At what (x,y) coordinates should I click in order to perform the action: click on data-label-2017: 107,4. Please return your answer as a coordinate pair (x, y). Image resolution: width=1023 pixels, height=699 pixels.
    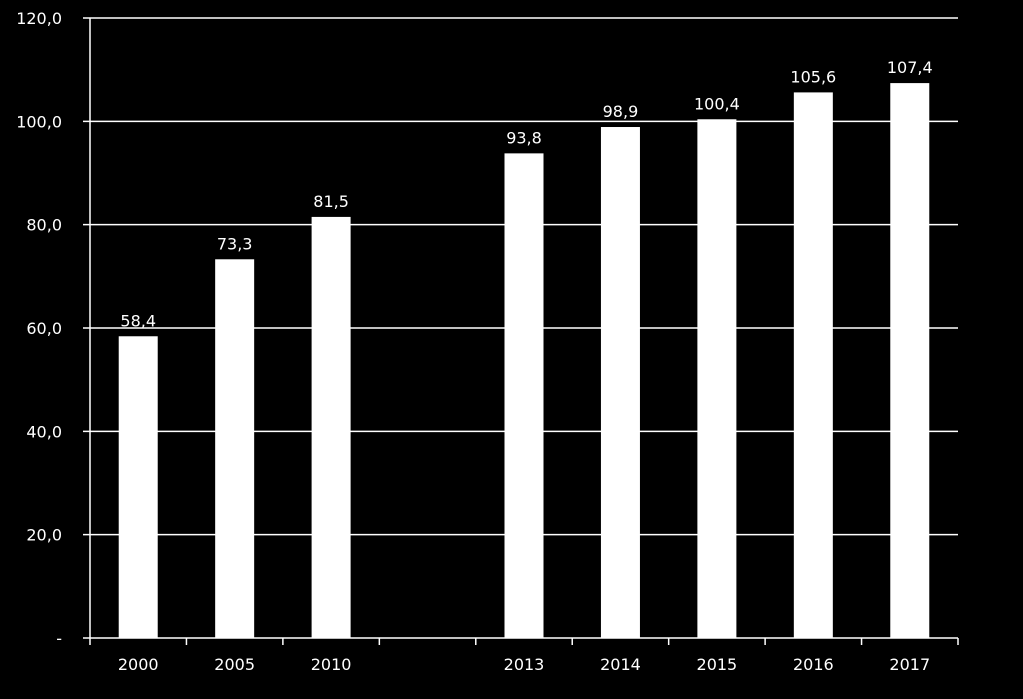
    Looking at the image, I should click on (910, 67).